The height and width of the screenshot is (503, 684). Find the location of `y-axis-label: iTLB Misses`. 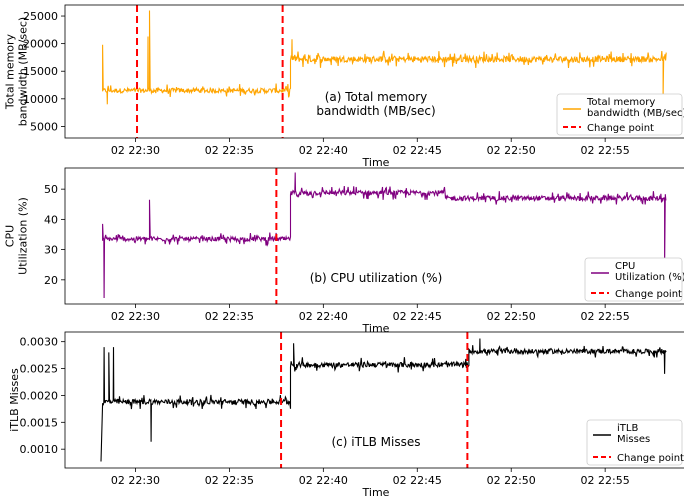

y-axis-label: iTLB Misses is located at coordinates (14, 400).